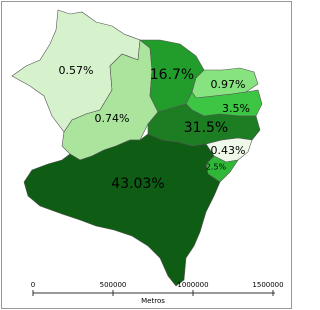 The image size is (320, 310). What do you see at coordinates (112, 118) in the screenshot?
I see `region-label: 0.74%` at bounding box center [112, 118].